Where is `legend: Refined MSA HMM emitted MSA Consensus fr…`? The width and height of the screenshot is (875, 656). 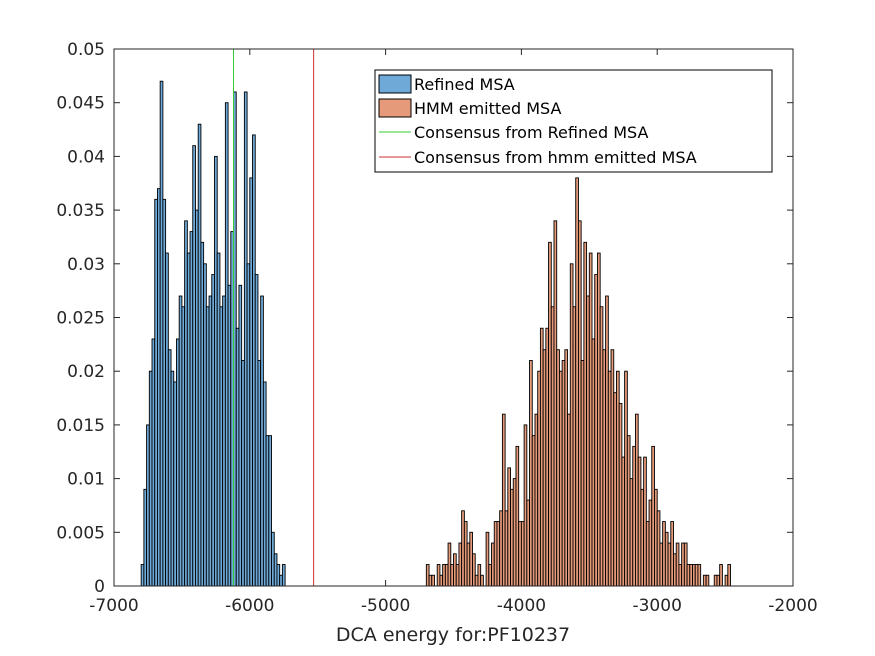 legend: Refined MSA HMM emitted MSA Consensus fr… is located at coordinates (573, 121).